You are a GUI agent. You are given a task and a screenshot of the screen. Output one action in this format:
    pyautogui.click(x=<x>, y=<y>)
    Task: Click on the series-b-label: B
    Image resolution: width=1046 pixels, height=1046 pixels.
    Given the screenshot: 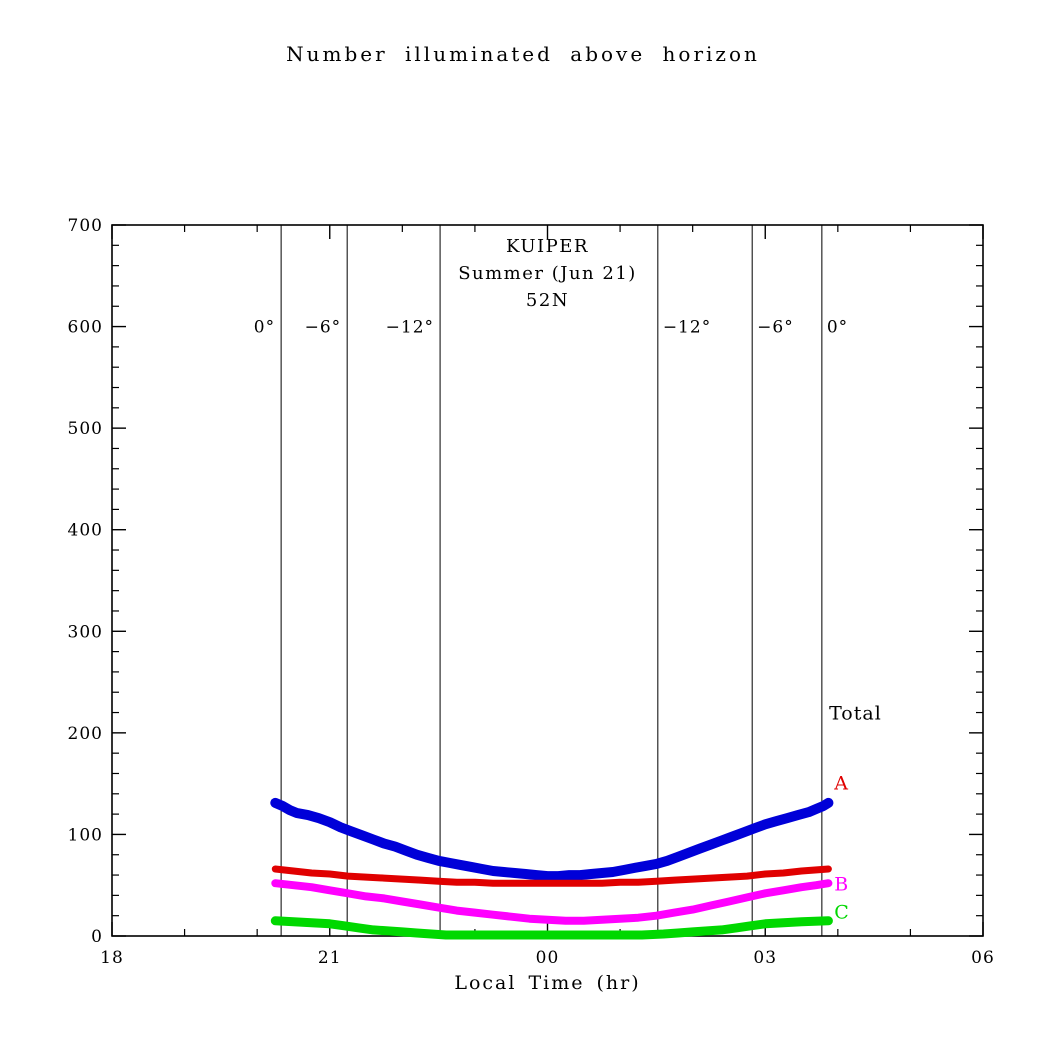 What is the action you would take?
    pyautogui.click(x=841, y=884)
    